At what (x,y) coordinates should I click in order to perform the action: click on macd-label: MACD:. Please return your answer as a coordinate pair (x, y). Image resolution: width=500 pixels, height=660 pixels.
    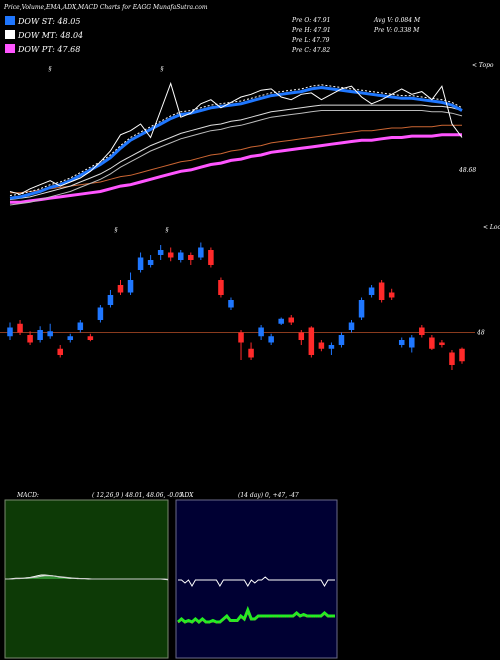
    Looking at the image, I should click on (28, 495).